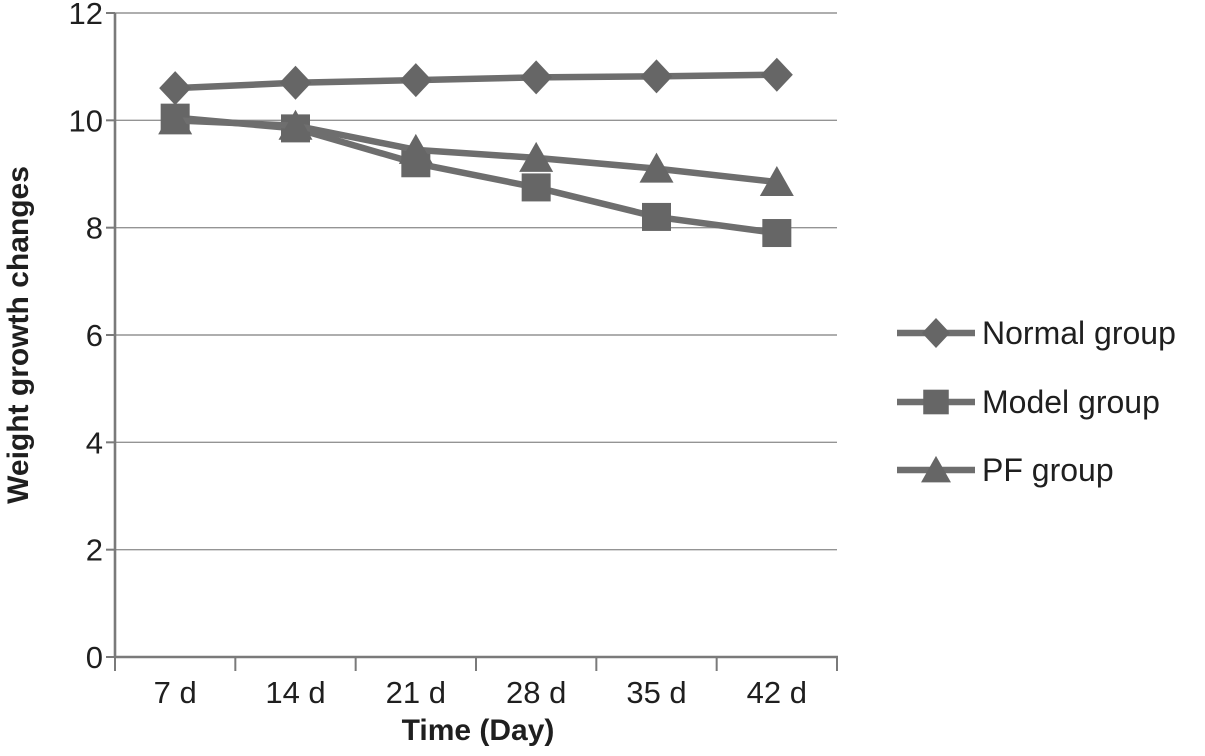 The height and width of the screenshot is (756, 1205). What do you see at coordinates (1071, 402) in the screenshot?
I see `legend-label: Model group` at bounding box center [1071, 402].